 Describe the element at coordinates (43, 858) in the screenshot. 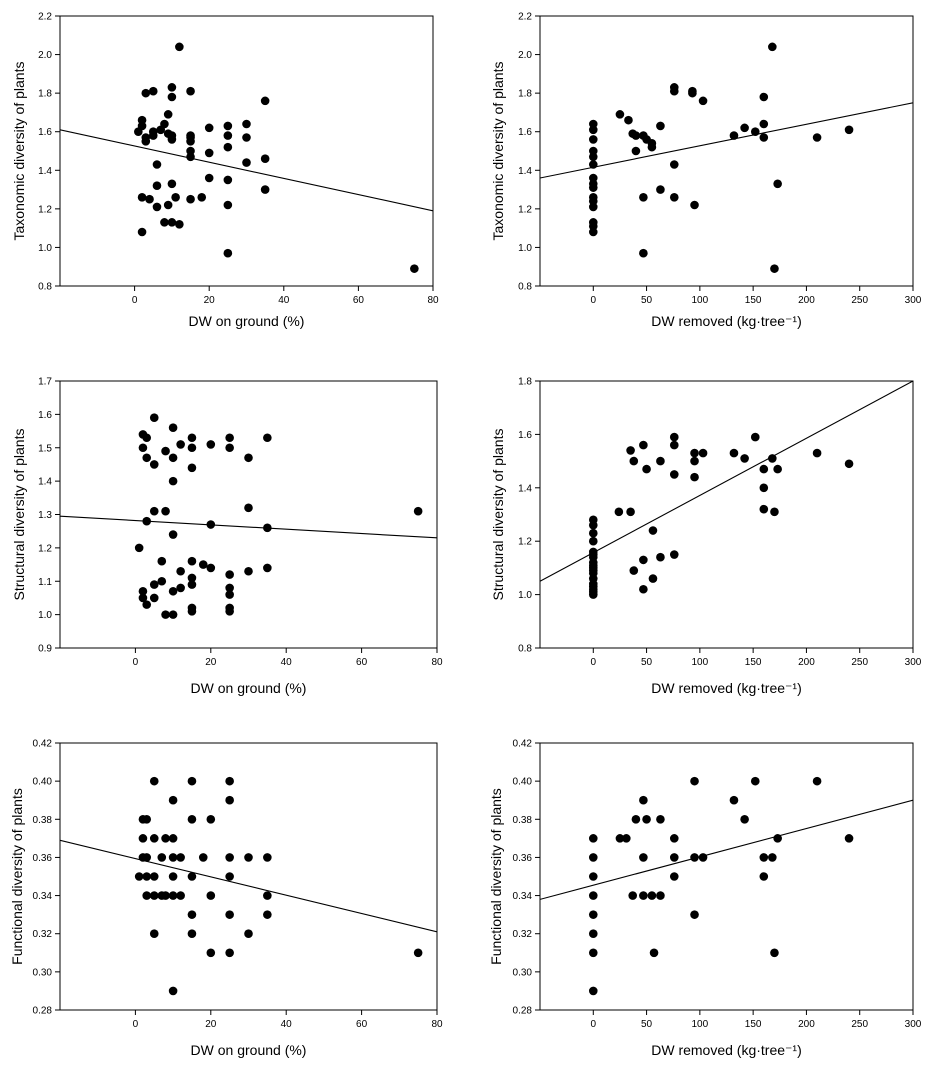

I see `functional-ground-ytick-label: 0.36` at that location.